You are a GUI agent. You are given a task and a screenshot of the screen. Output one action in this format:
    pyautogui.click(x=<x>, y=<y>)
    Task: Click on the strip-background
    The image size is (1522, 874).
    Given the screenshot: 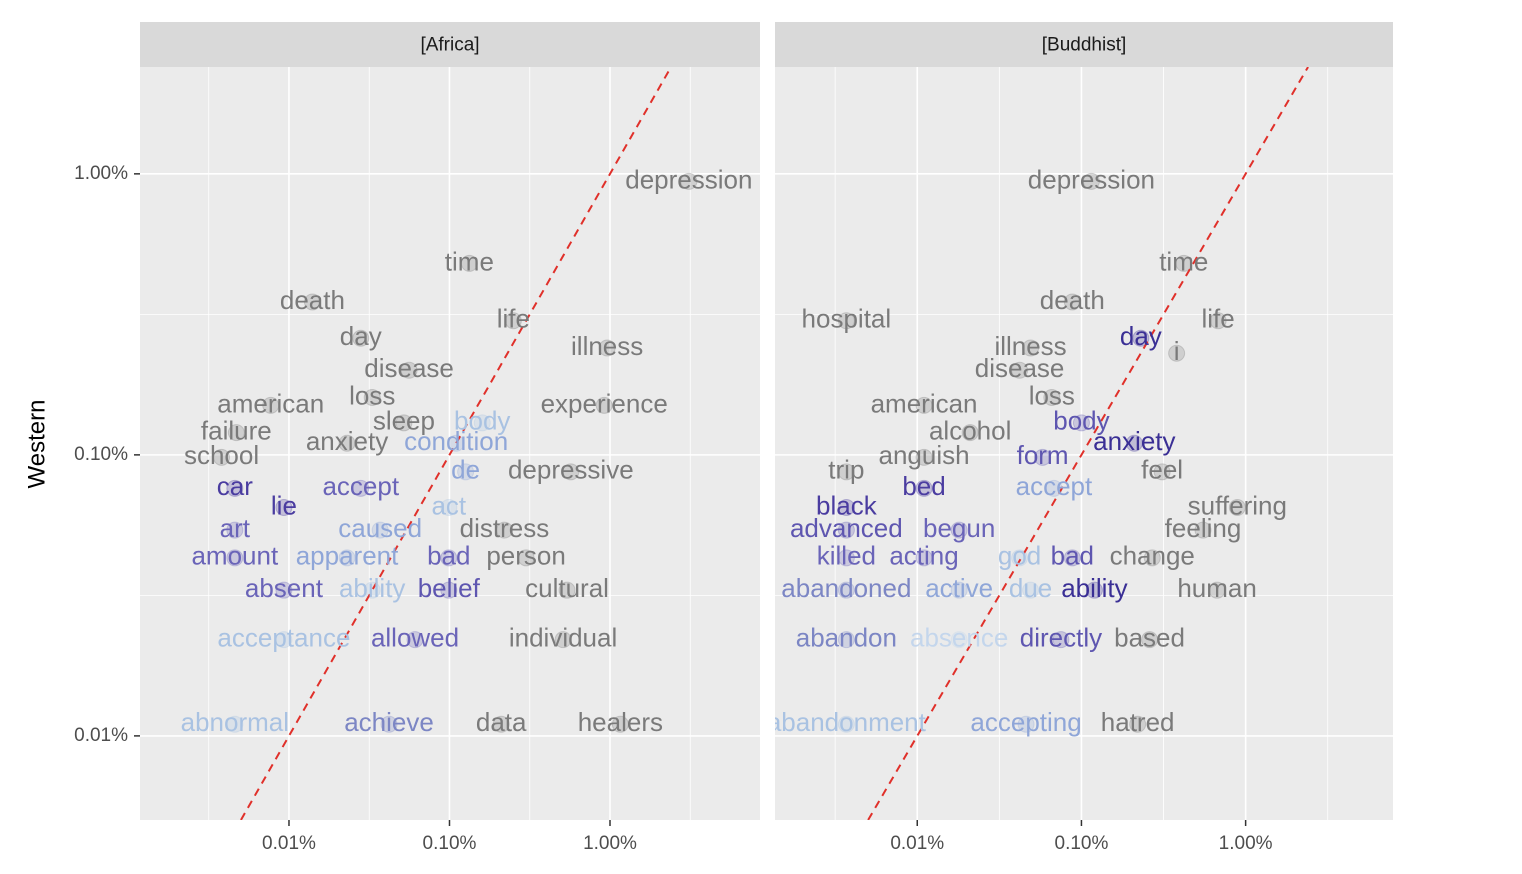 What is the action you would take?
    pyautogui.click(x=1084, y=44)
    